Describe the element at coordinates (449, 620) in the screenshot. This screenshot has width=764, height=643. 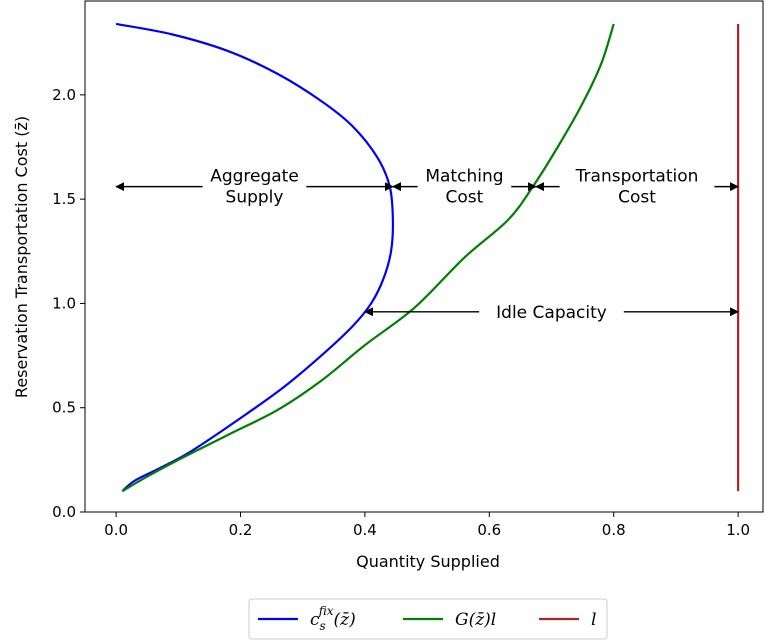
I see `legend-entry-g-z-l: G(z̄)l` at that location.